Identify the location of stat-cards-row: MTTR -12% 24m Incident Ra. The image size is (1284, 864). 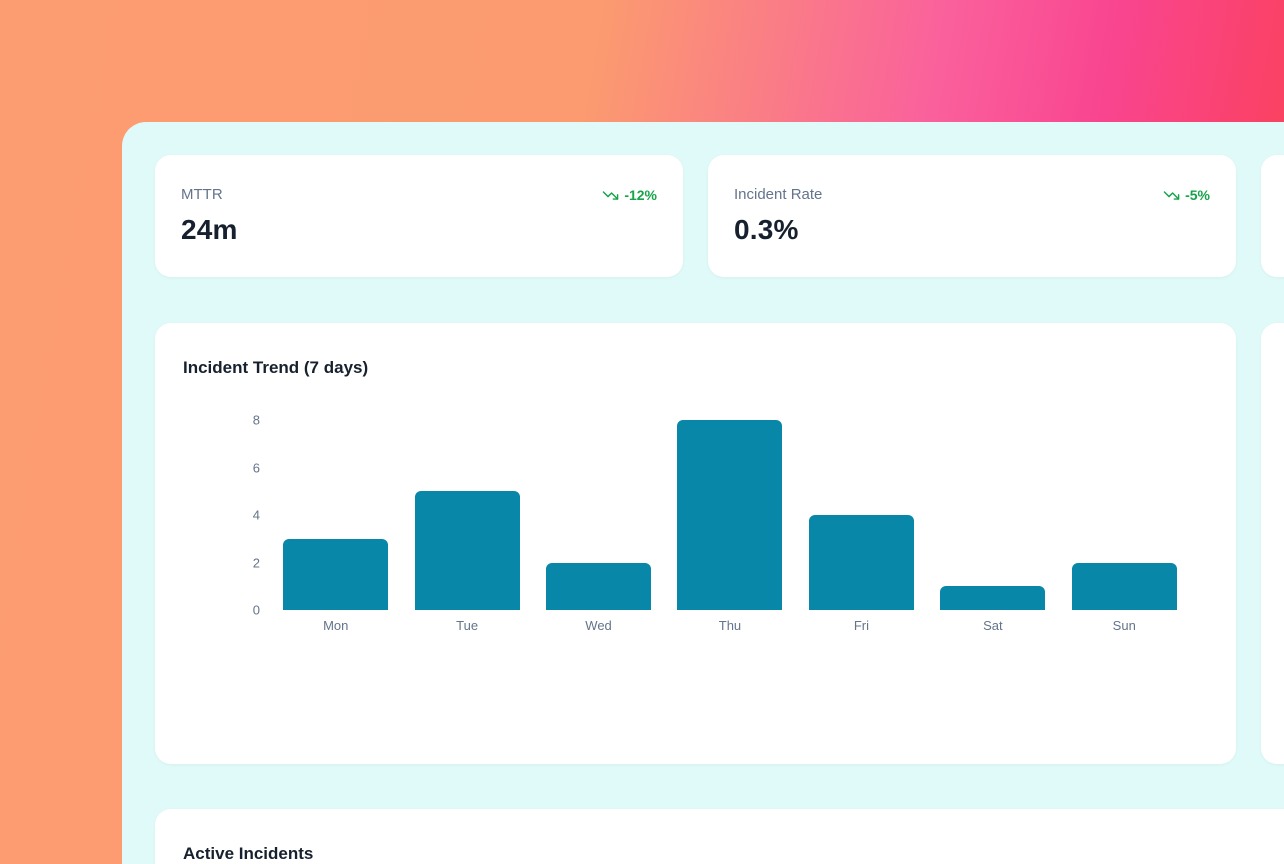
(719, 216).